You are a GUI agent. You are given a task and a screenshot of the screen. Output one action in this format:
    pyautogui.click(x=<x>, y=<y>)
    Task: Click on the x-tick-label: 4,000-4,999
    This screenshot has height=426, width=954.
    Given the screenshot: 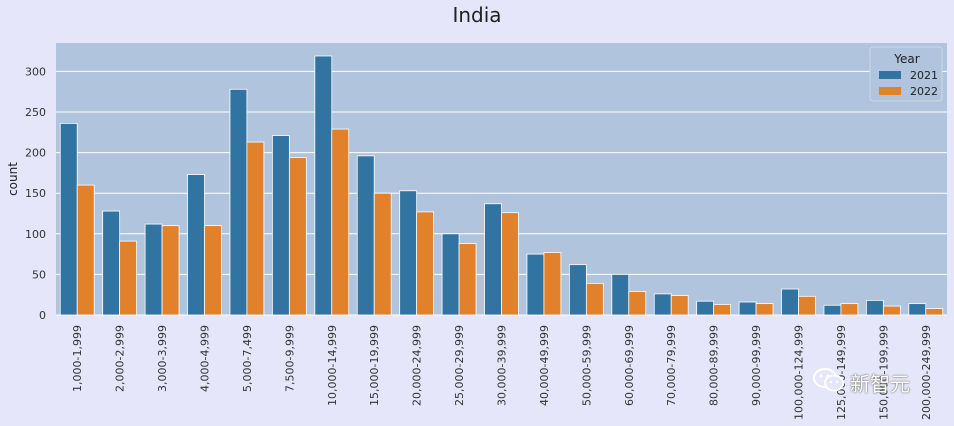 What is the action you would take?
    pyautogui.click(x=205, y=358)
    